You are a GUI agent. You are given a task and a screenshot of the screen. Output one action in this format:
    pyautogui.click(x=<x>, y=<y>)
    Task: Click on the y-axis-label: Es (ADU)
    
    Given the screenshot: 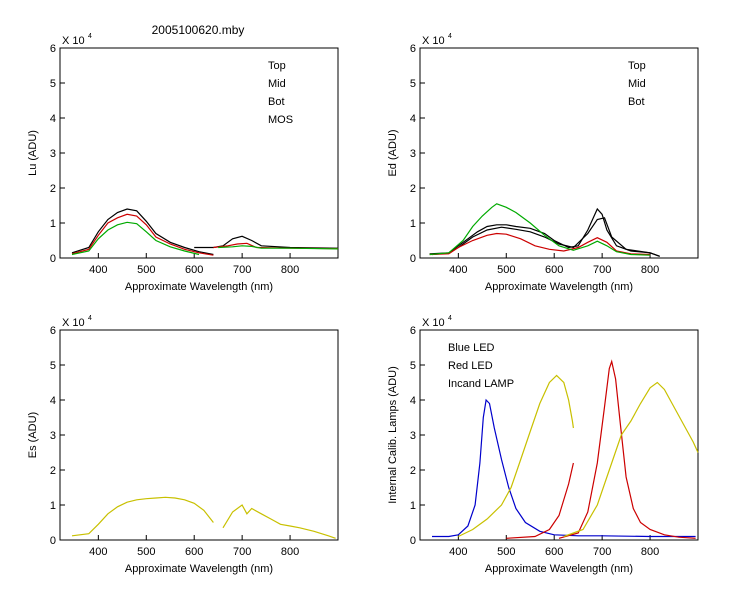 What is the action you would take?
    pyautogui.click(x=33, y=435)
    